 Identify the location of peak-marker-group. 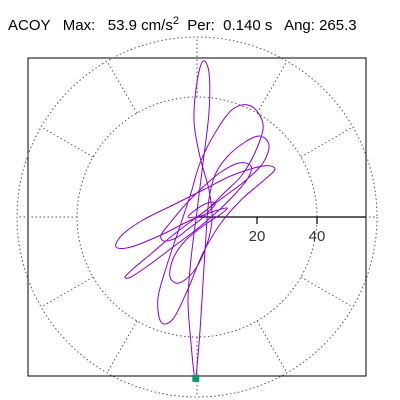
(196, 378).